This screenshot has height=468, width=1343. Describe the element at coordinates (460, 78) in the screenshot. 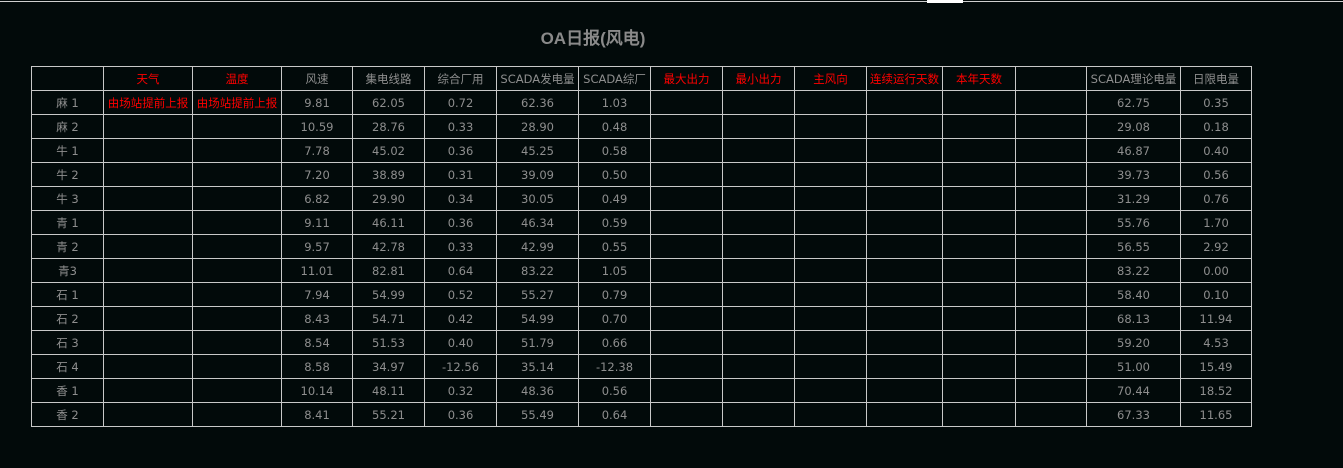

I see `column-header: 综合厂用` at that location.